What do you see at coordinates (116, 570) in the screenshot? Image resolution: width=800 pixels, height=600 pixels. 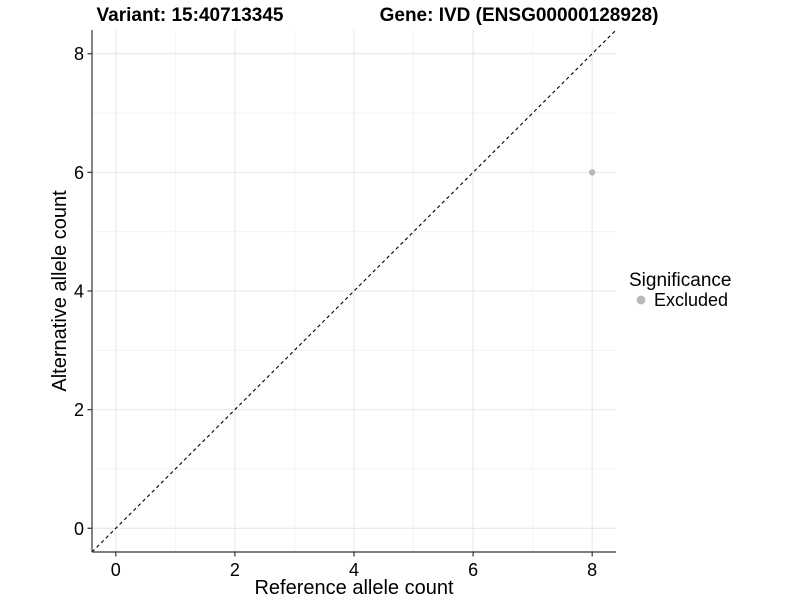 I see `x-tick-label: 0` at bounding box center [116, 570].